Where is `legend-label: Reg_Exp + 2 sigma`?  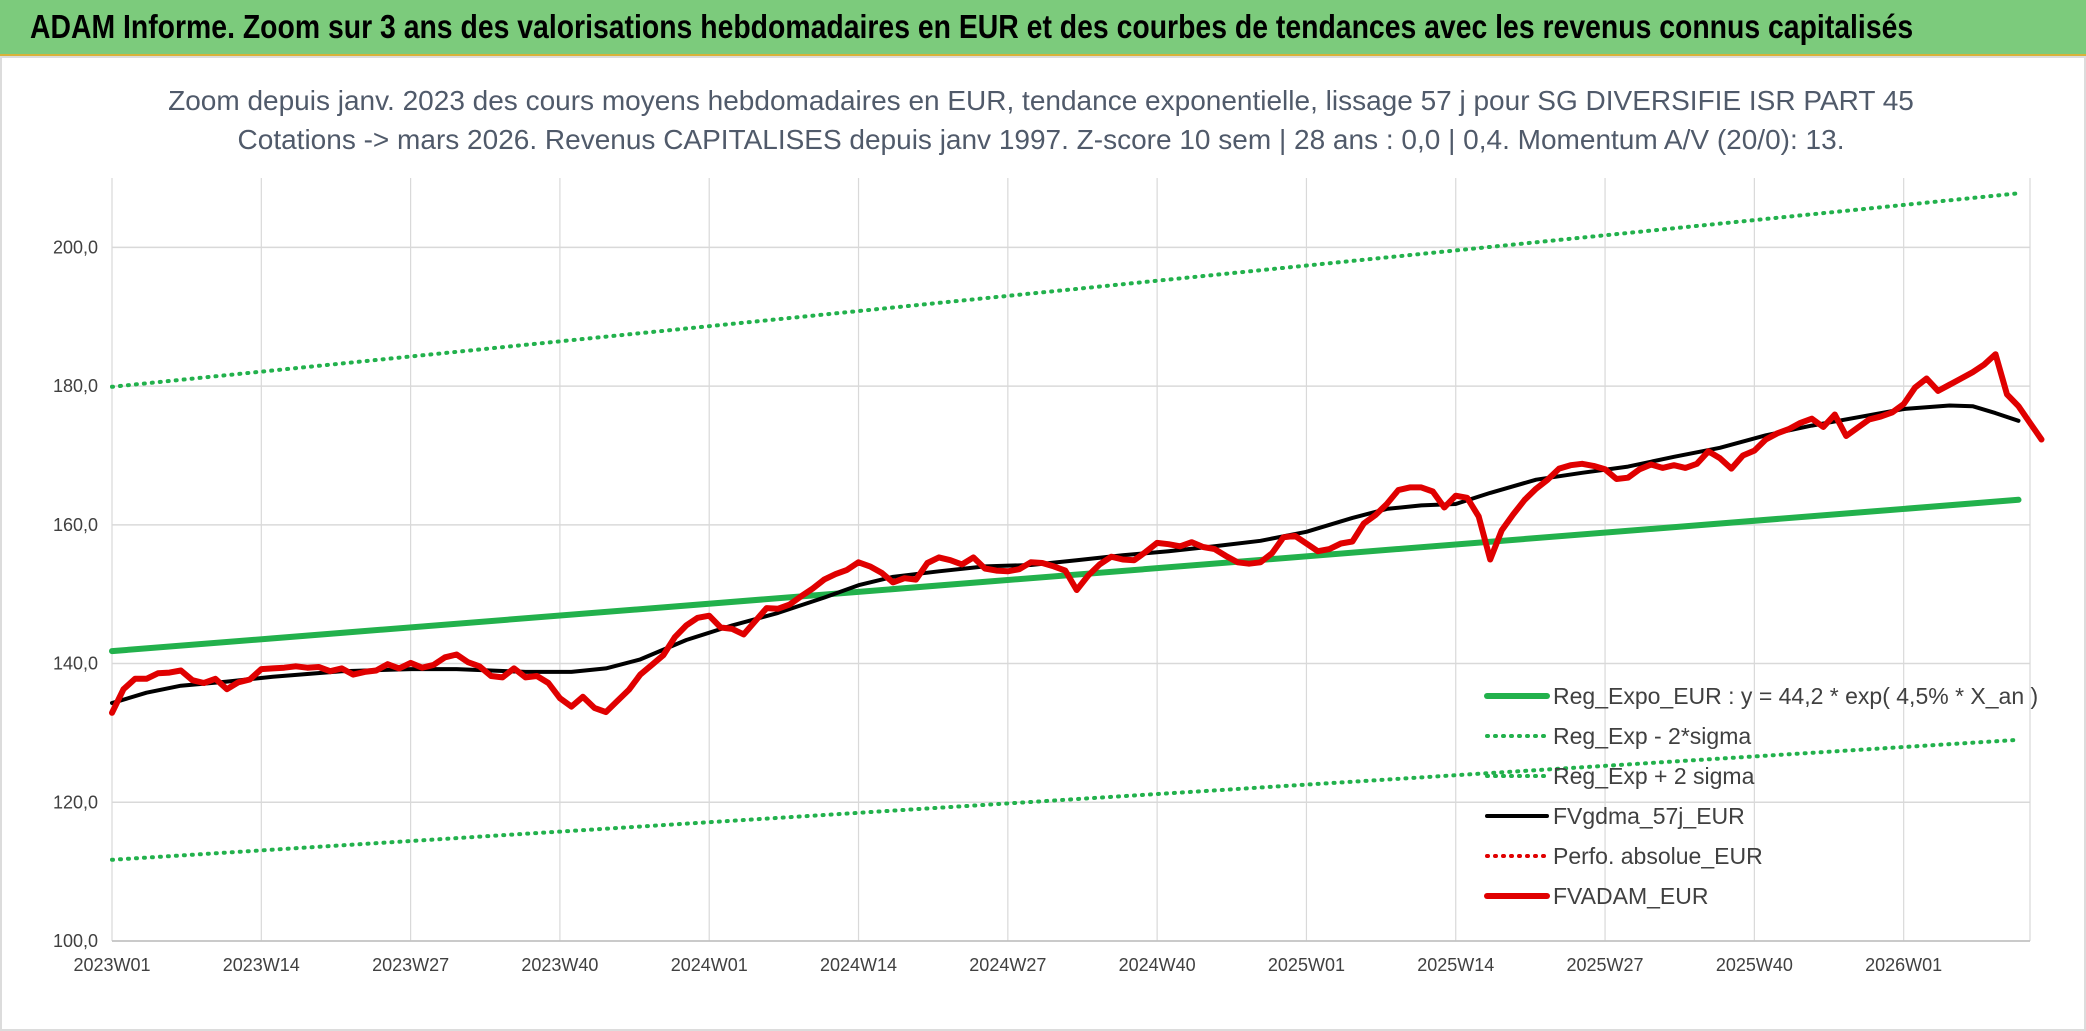 legend-label: Reg_Exp + 2 sigma is located at coordinates (1654, 776).